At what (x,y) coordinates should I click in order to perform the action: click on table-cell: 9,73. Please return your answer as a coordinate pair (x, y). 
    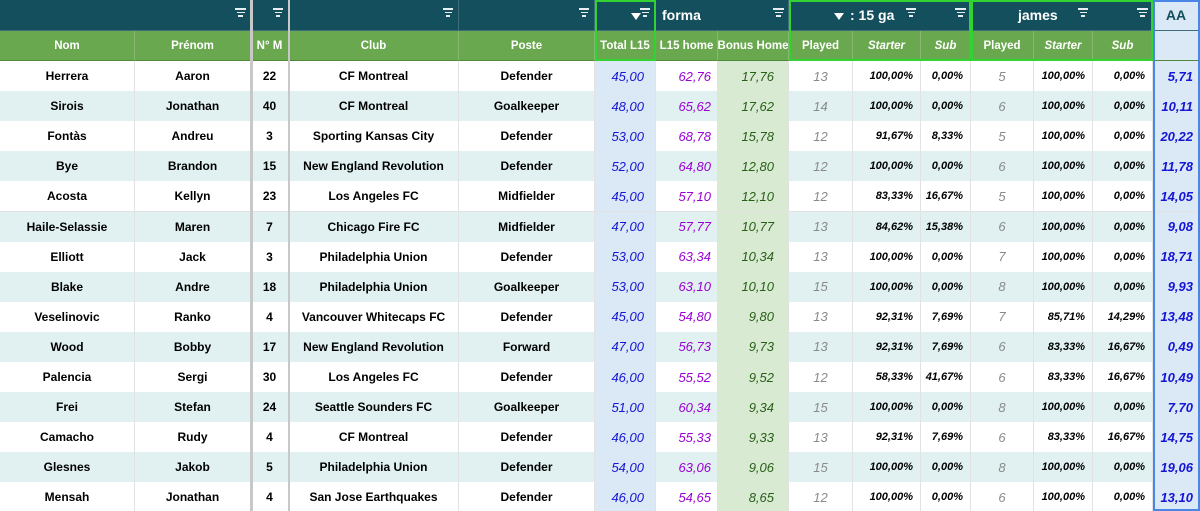
    Looking at the image, I should click on (753, 347).